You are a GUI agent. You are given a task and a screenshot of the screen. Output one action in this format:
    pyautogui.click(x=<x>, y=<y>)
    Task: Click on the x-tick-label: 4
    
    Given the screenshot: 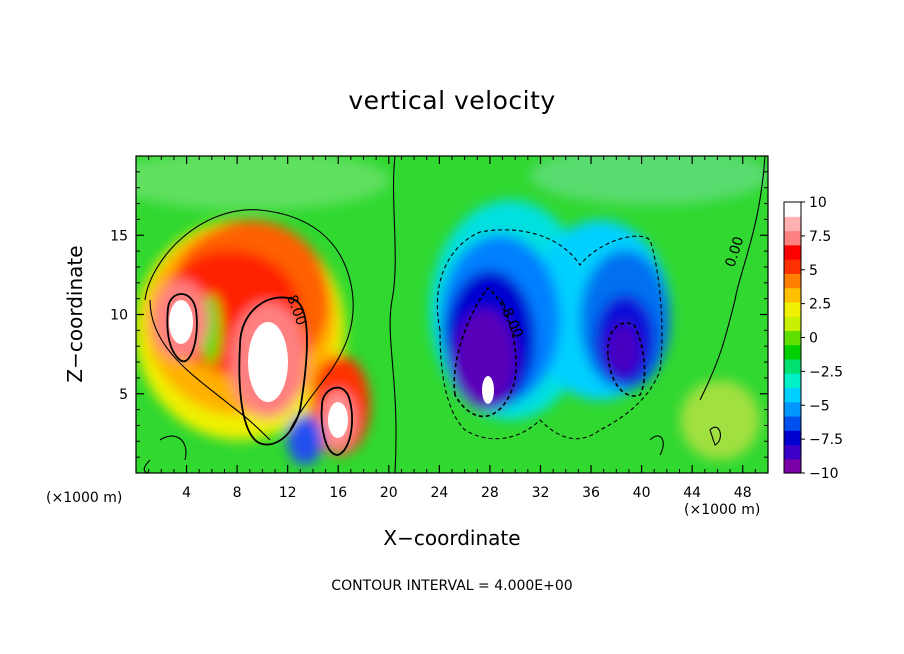 What is the action you would take?
    pyautogui.click(x=186, y=493)
    